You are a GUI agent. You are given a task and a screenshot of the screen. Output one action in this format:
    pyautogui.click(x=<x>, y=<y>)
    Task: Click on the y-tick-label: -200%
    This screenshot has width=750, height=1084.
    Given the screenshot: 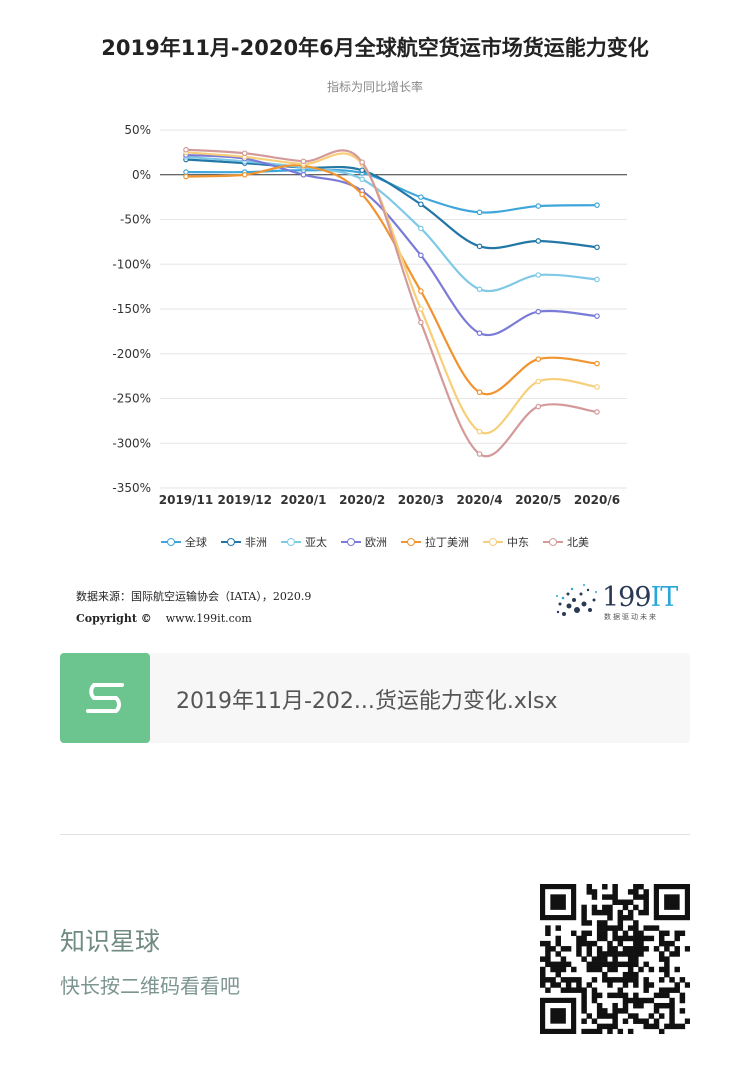 What is the action you would take?
    pyautogui.click(x=131, y=354)
    